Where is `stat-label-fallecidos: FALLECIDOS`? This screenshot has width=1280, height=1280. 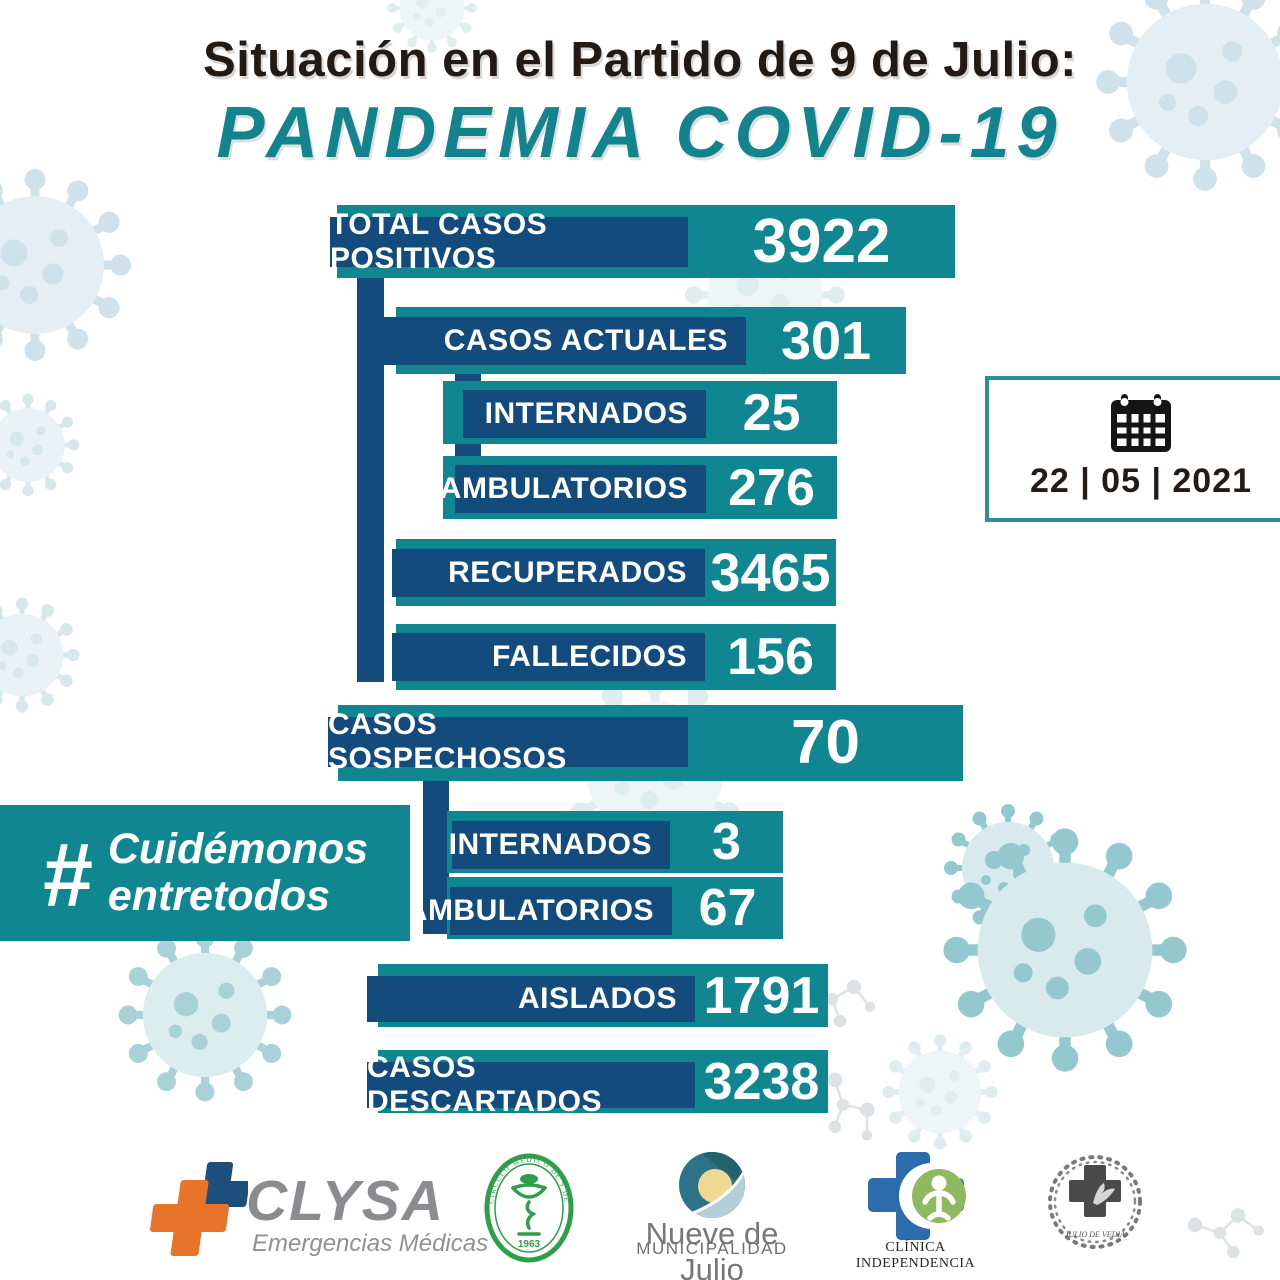
stat-label-fallecidos: FALLECIDOS is located at coordinates (548, 657).